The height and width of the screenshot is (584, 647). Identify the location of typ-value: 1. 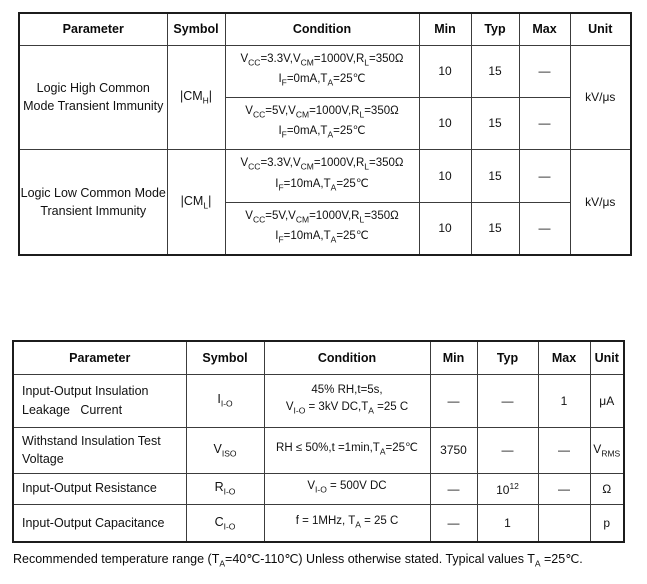
(507, 523).